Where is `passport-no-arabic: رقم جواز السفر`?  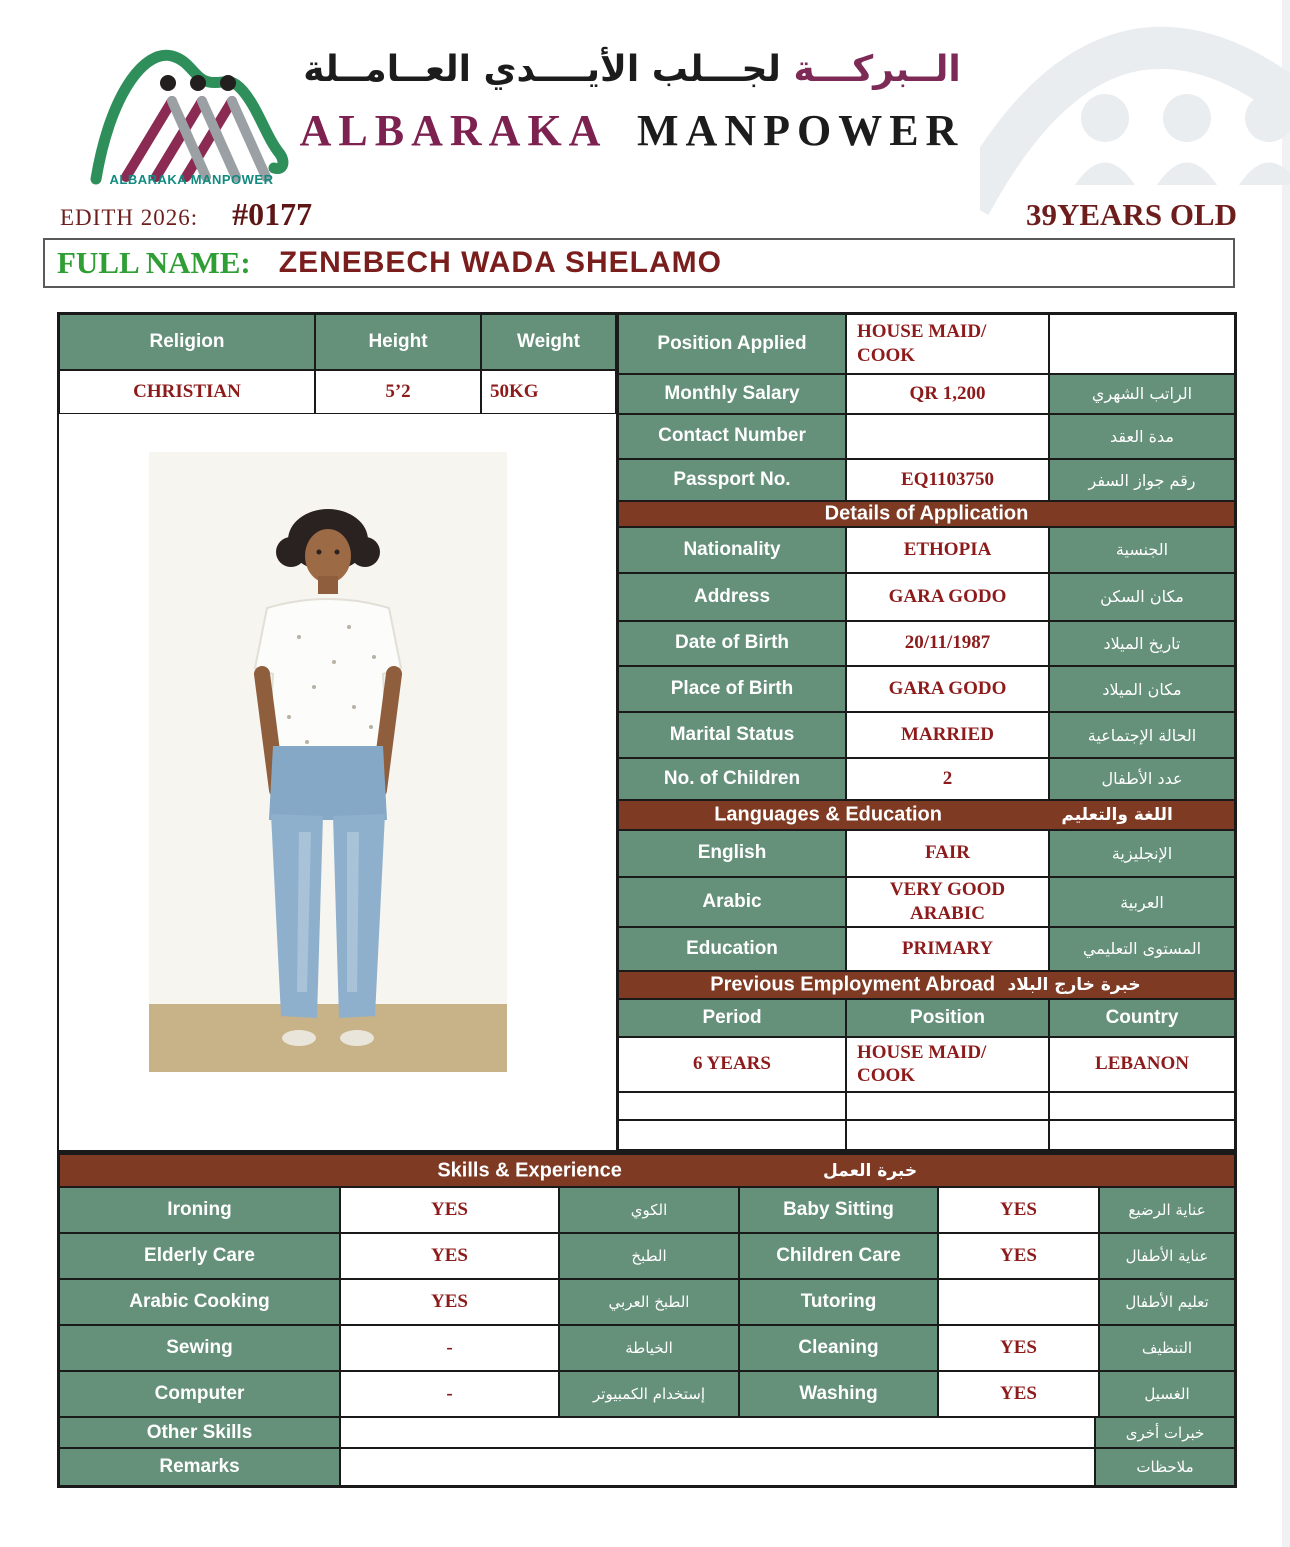 passport-no-arabic: رقم جواز السفر is located at coordinates (1142, 480).